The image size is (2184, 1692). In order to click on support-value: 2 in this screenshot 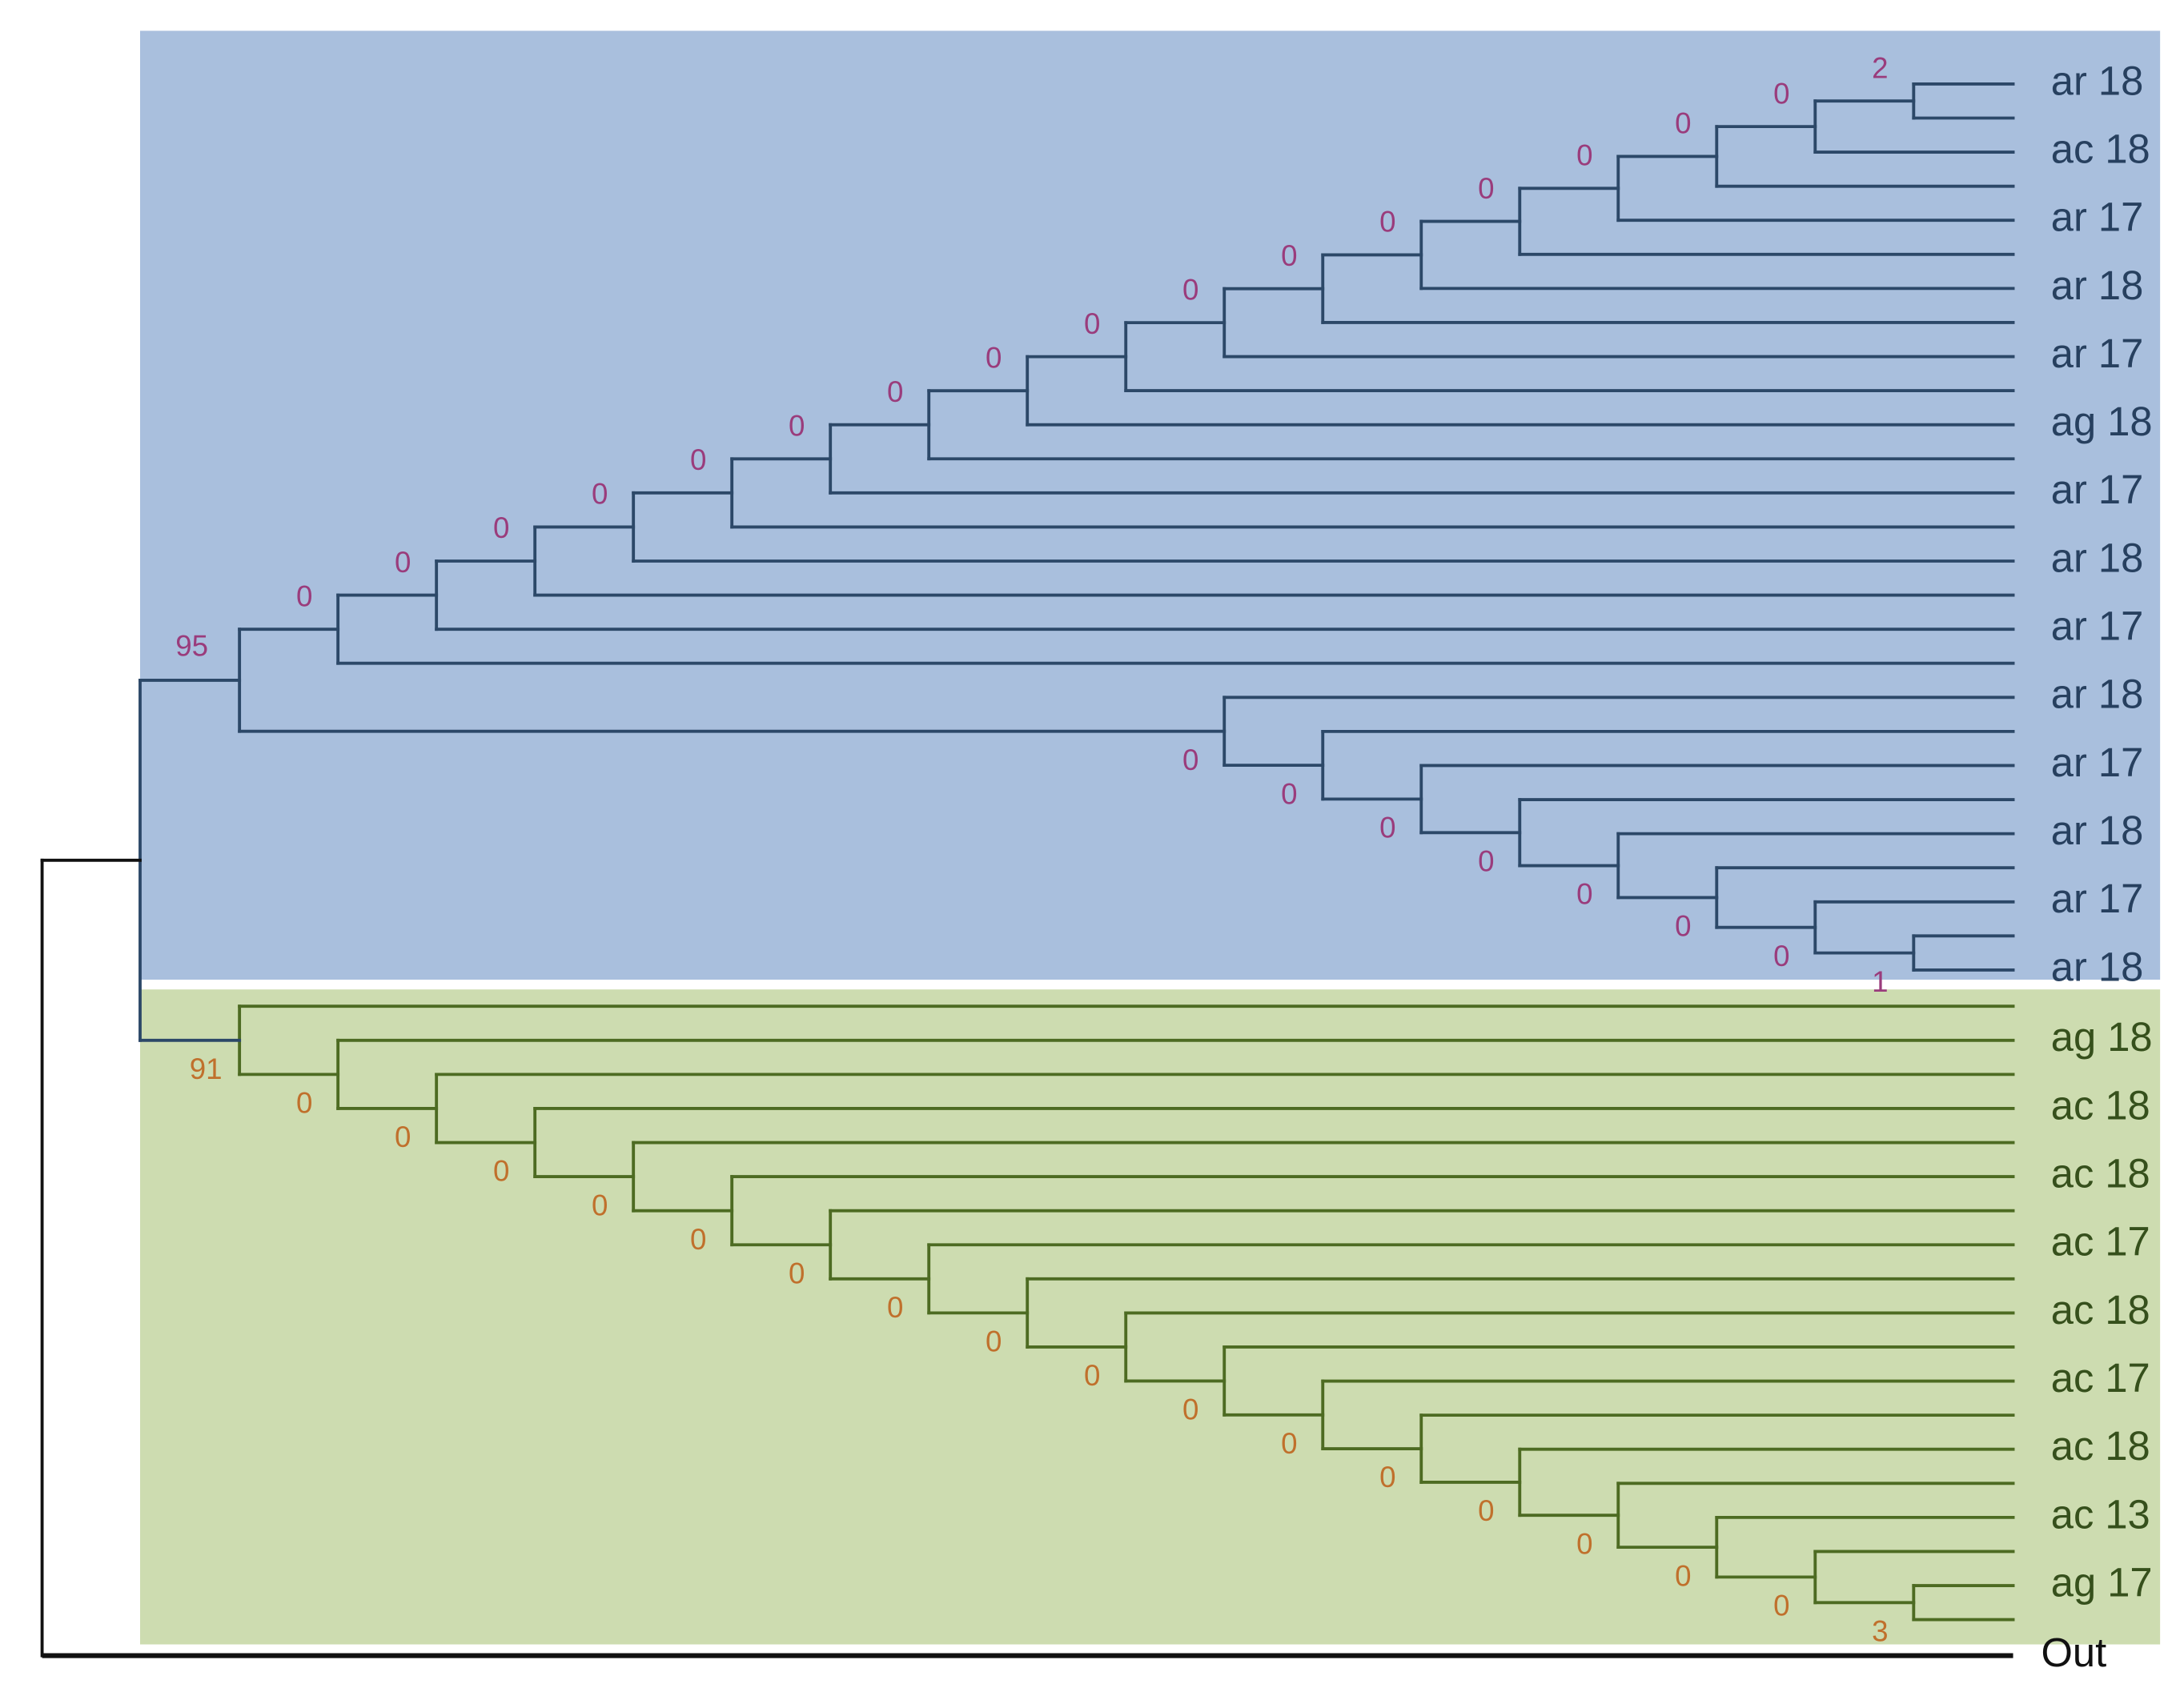, I will do `click(1880, 67)`.